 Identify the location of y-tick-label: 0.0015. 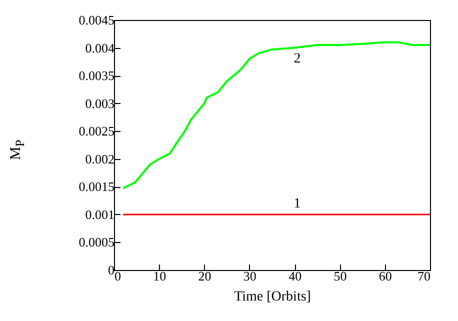
(96, 186).